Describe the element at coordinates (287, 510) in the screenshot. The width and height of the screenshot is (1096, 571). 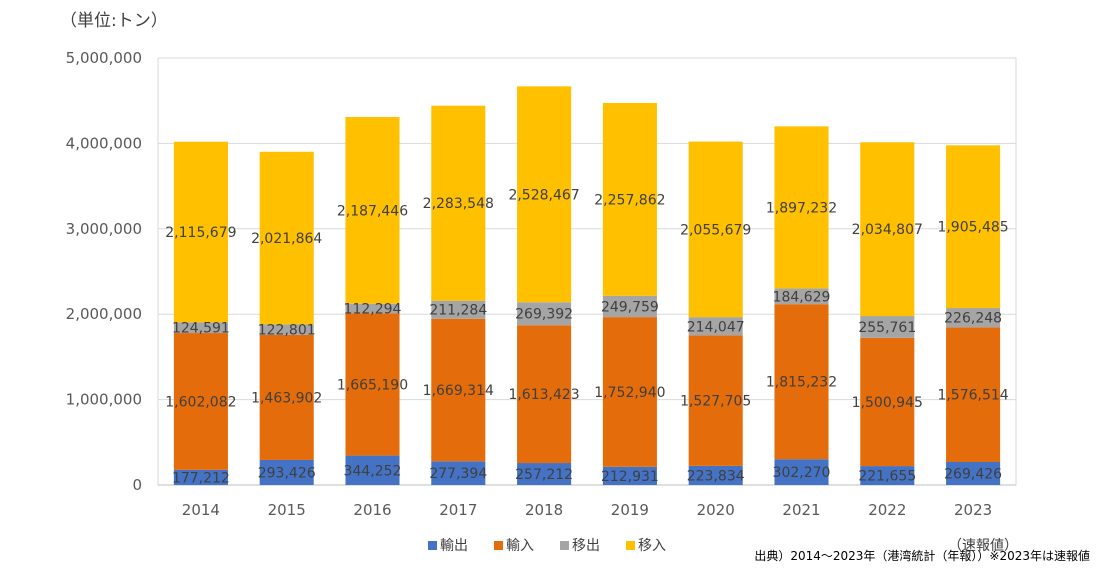
I see `x-tick-label: 2015` at that location.